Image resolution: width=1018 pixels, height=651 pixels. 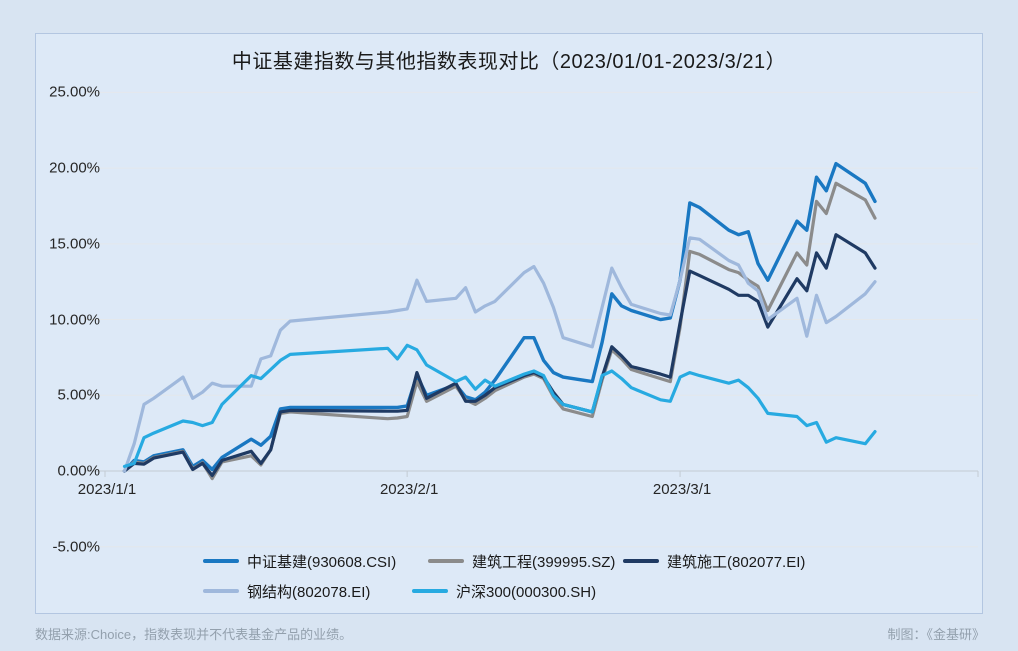 I want to click on legend-item-gangjiegou: 钢结构(802078.EI), so click(x=286, y=591).